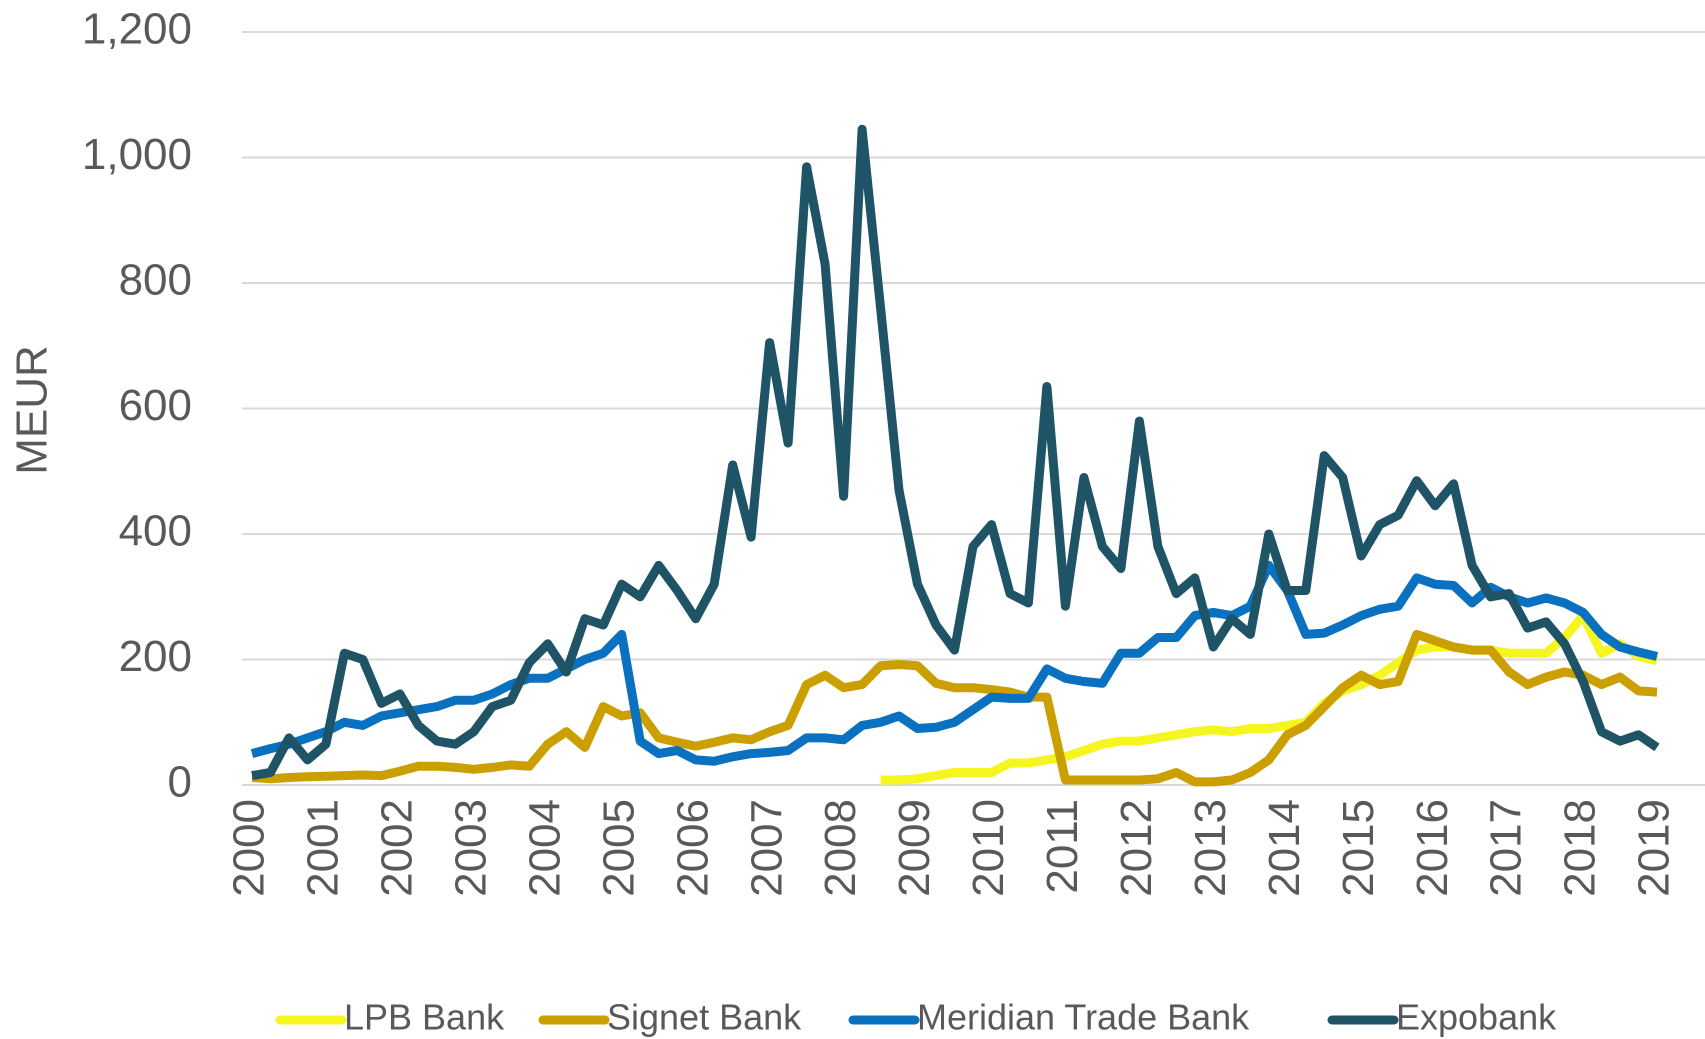  What do you see at coordinates (32, 410) in the screenshot?
I see `y-axis-label: MEUR` at bounding box center [32, 410].